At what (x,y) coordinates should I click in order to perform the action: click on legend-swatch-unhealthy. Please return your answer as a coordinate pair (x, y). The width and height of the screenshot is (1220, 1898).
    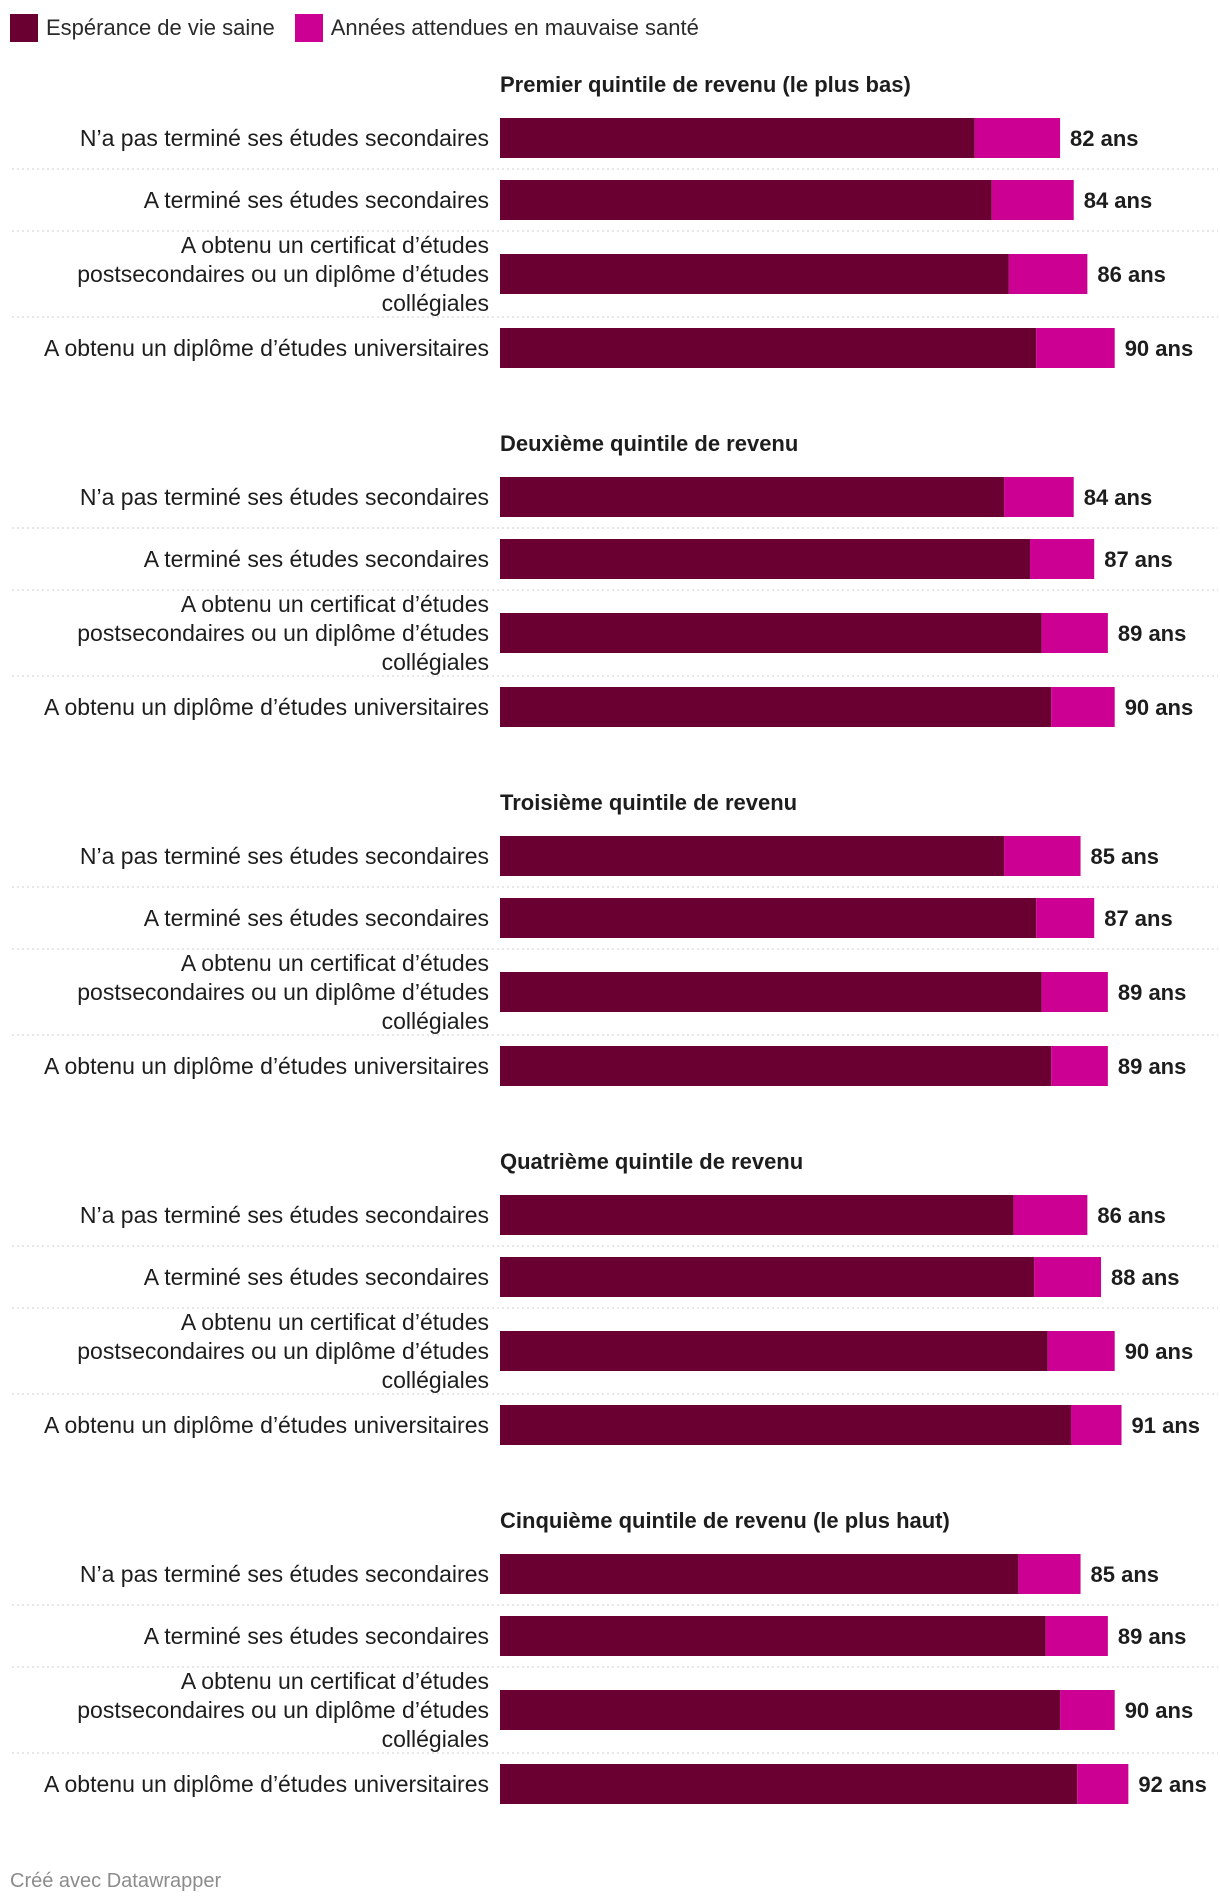
    Looking at the image, I should click on (308, 28).